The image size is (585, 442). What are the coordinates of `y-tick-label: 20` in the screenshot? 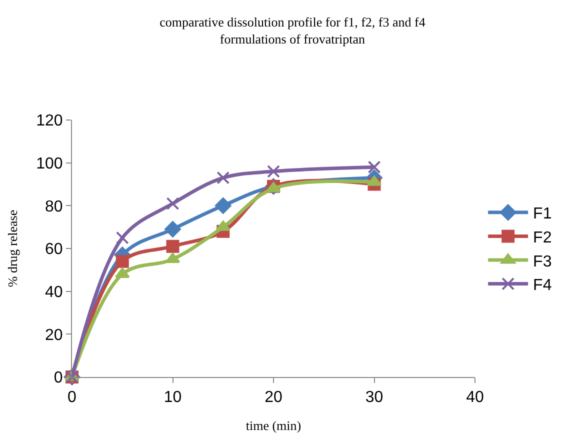 It's located at (54, 335).